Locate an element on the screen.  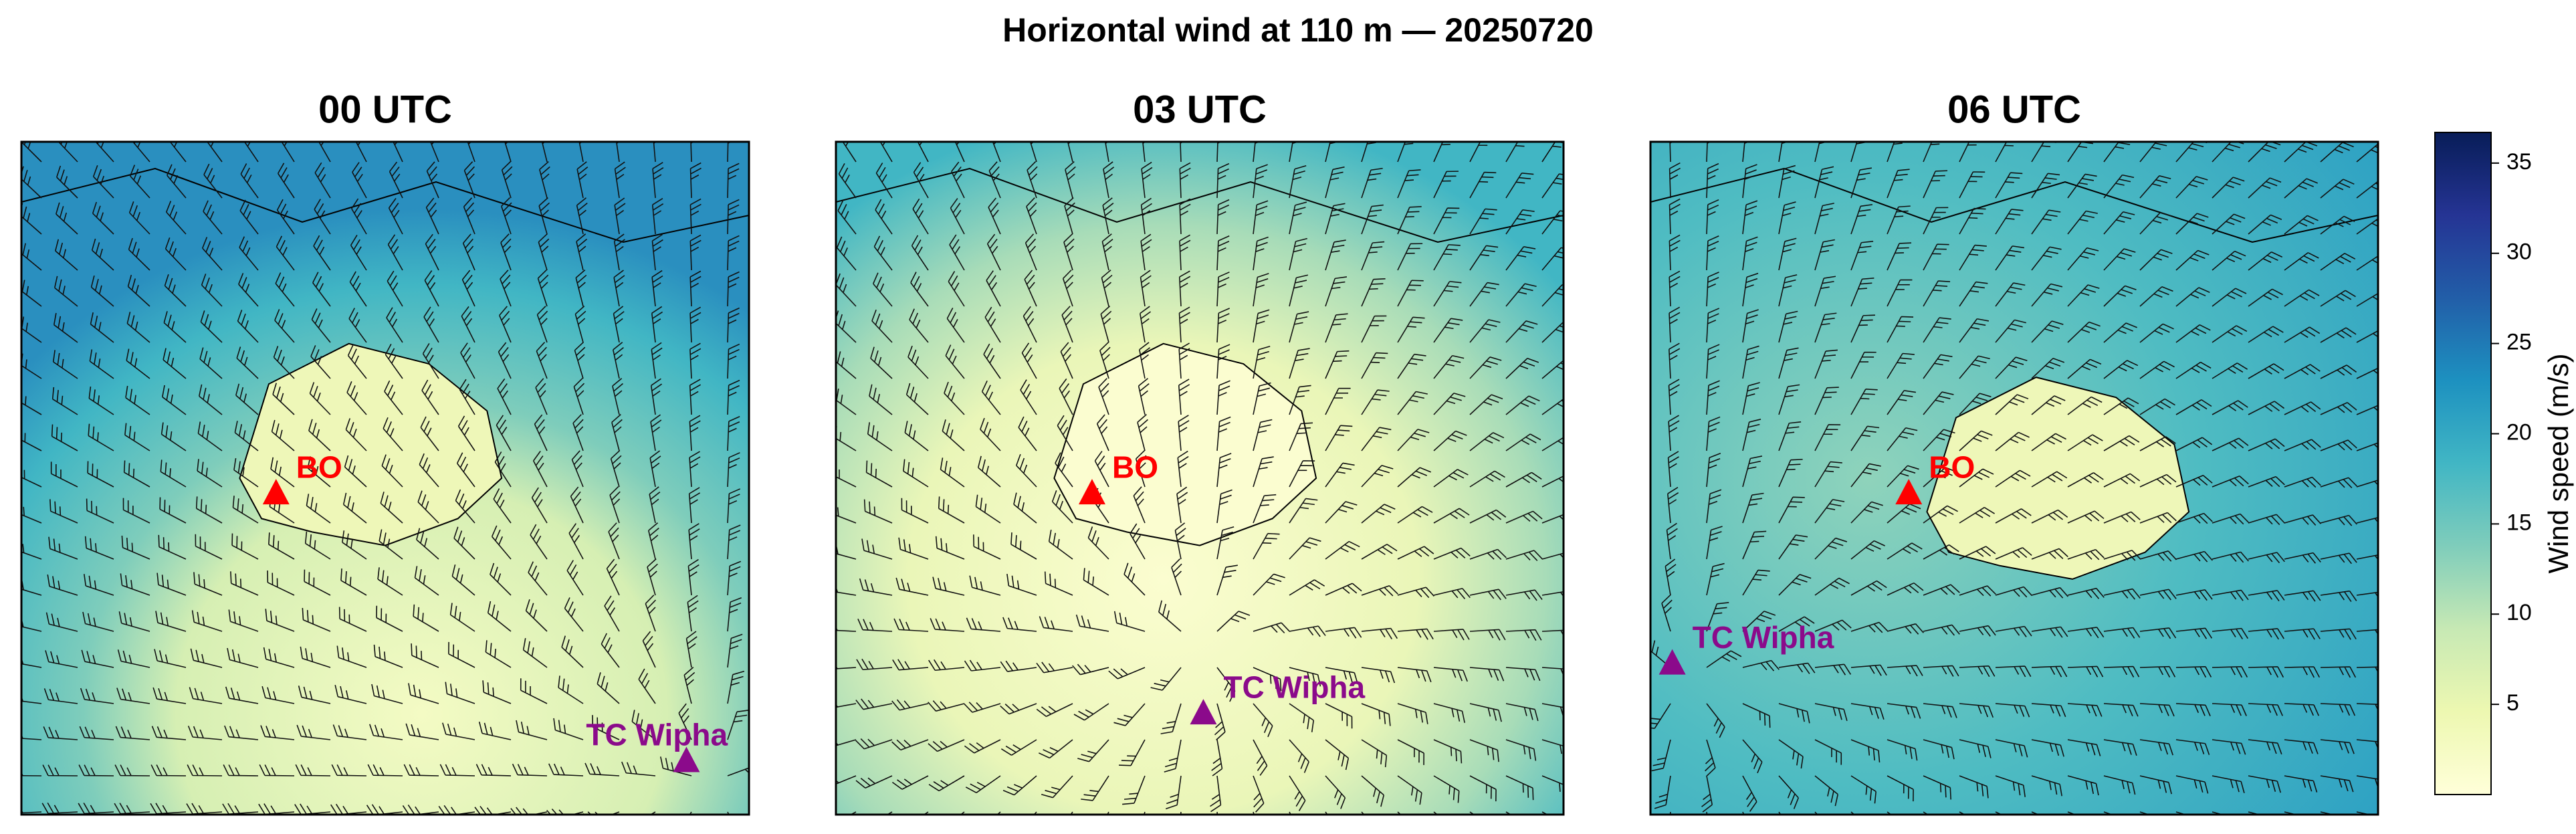
site-marker is located at coordinates (276, 492).